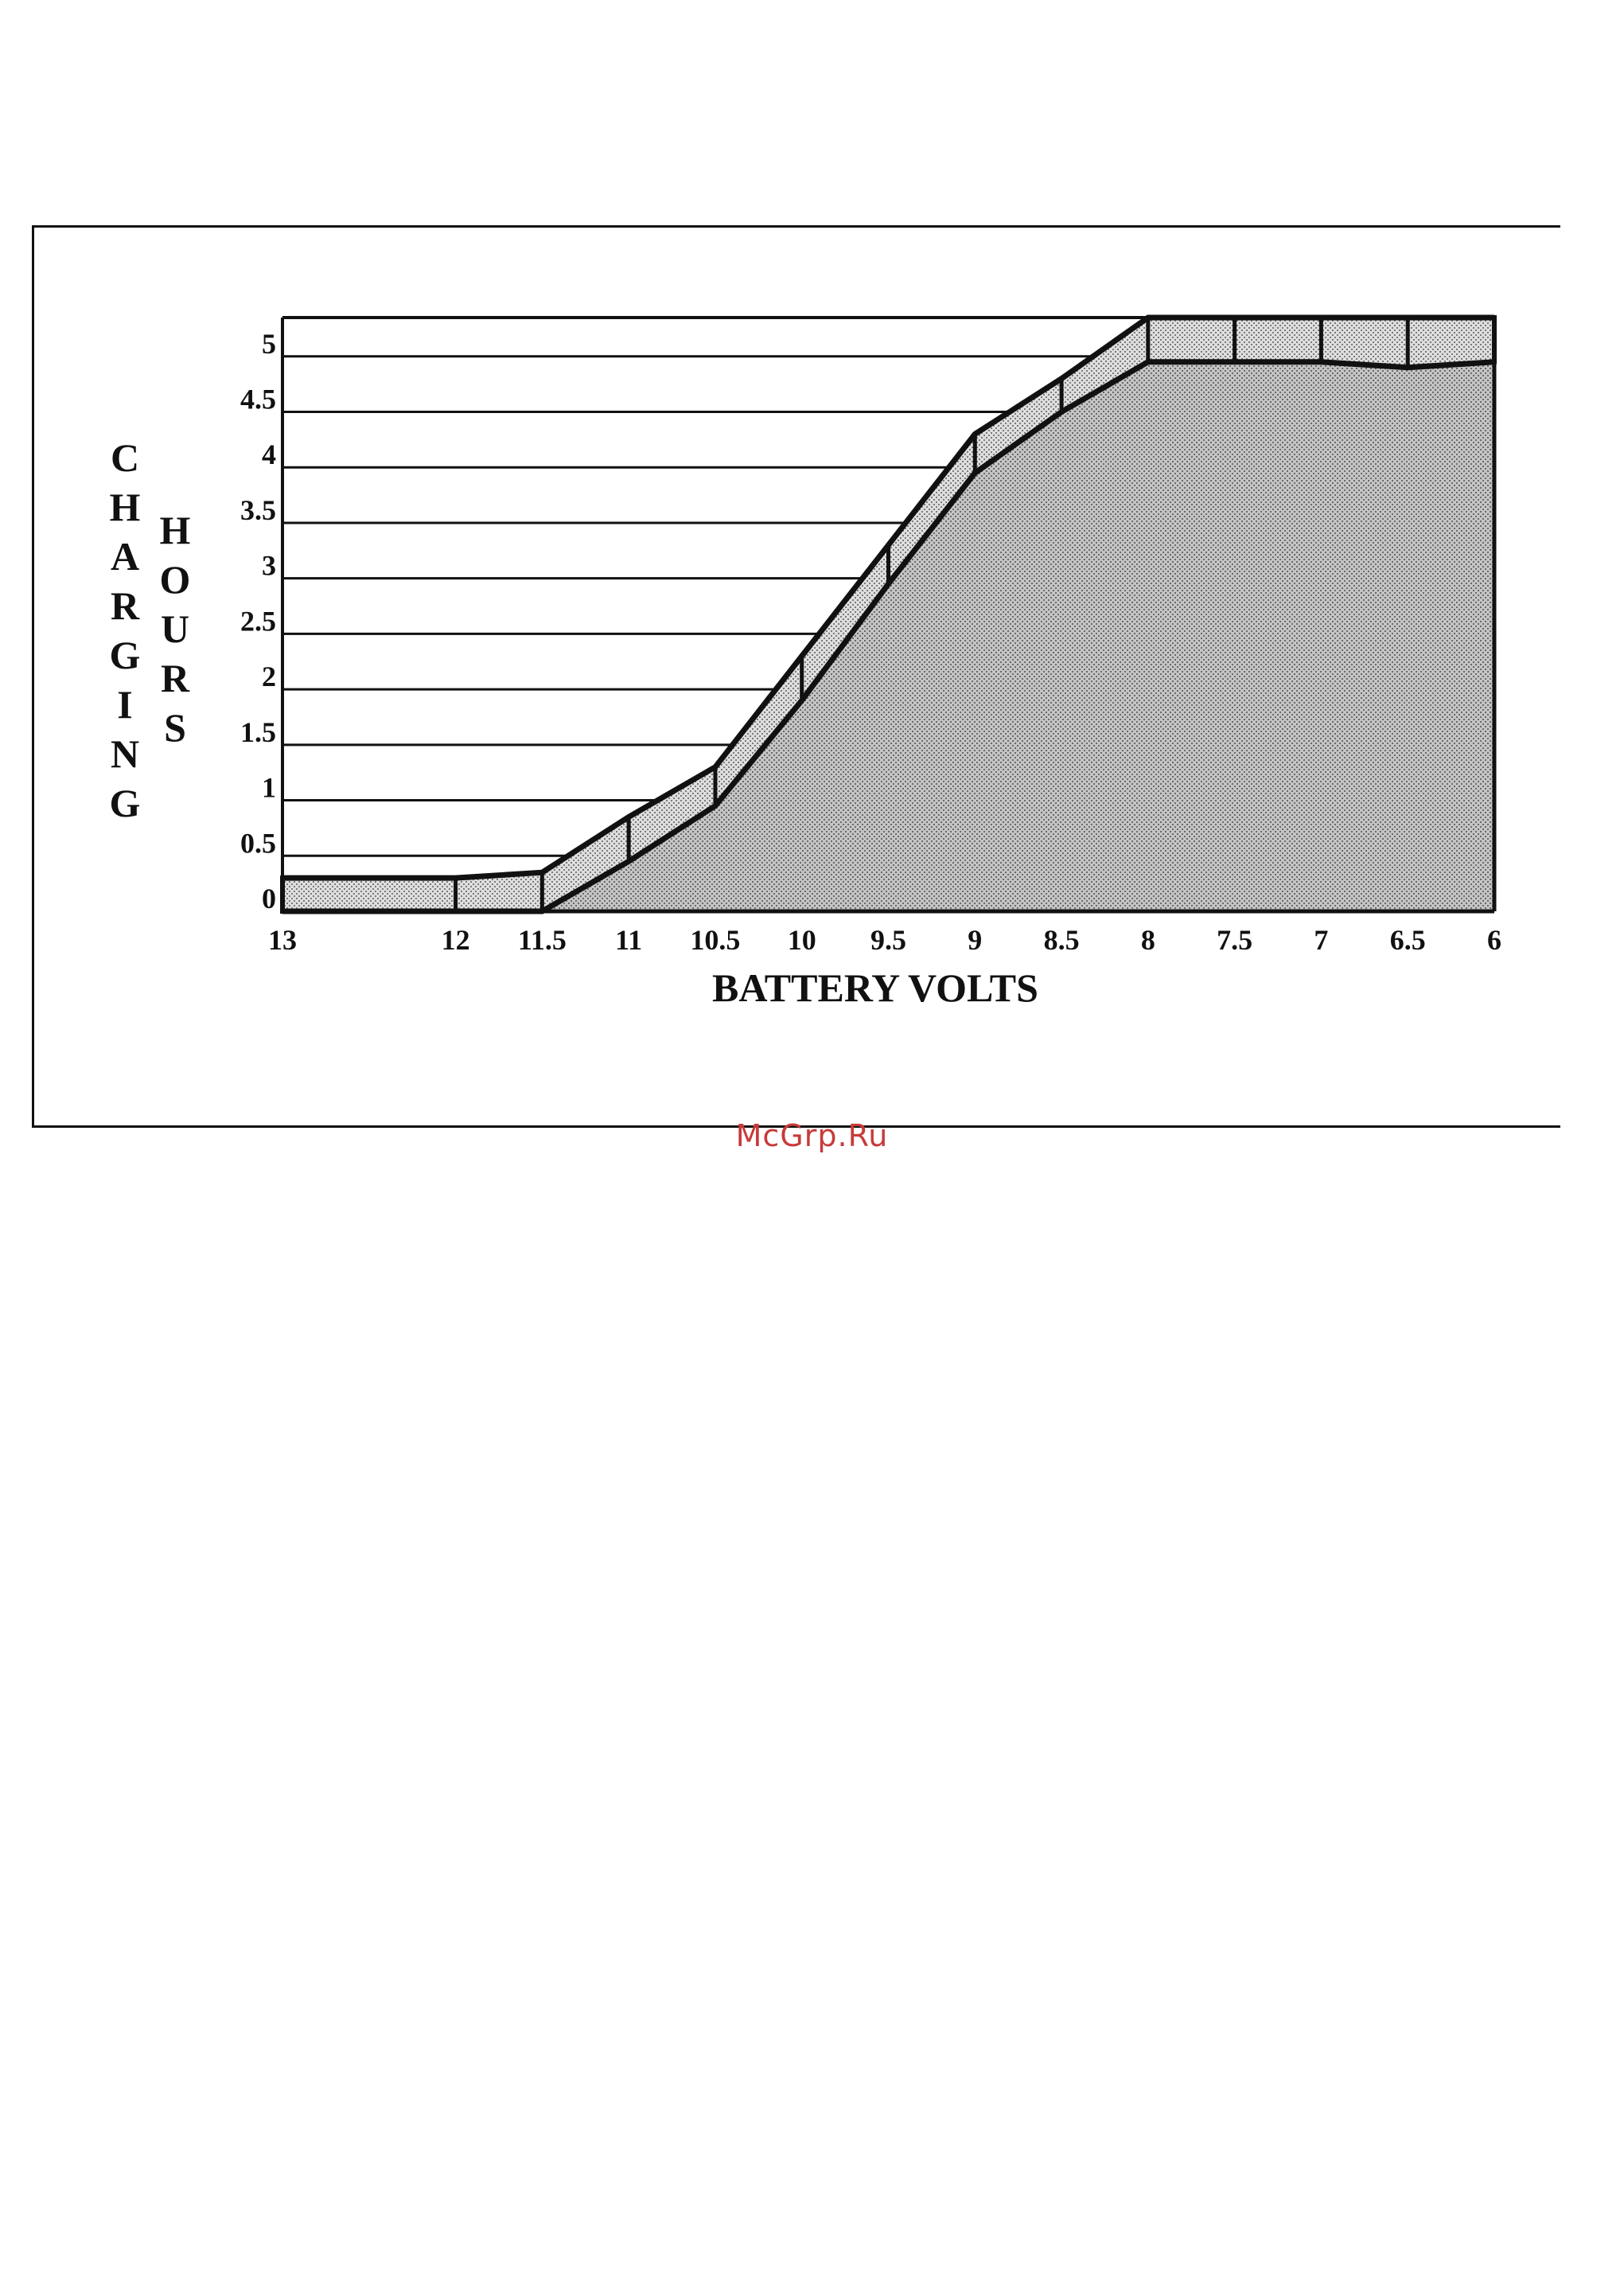 Image resolution: width=1624 pixels, height=2281 pixels. Describe the element at coordinates (1148, 940) in the screenshot. I see `x-tick-label-8: 8` at that location.